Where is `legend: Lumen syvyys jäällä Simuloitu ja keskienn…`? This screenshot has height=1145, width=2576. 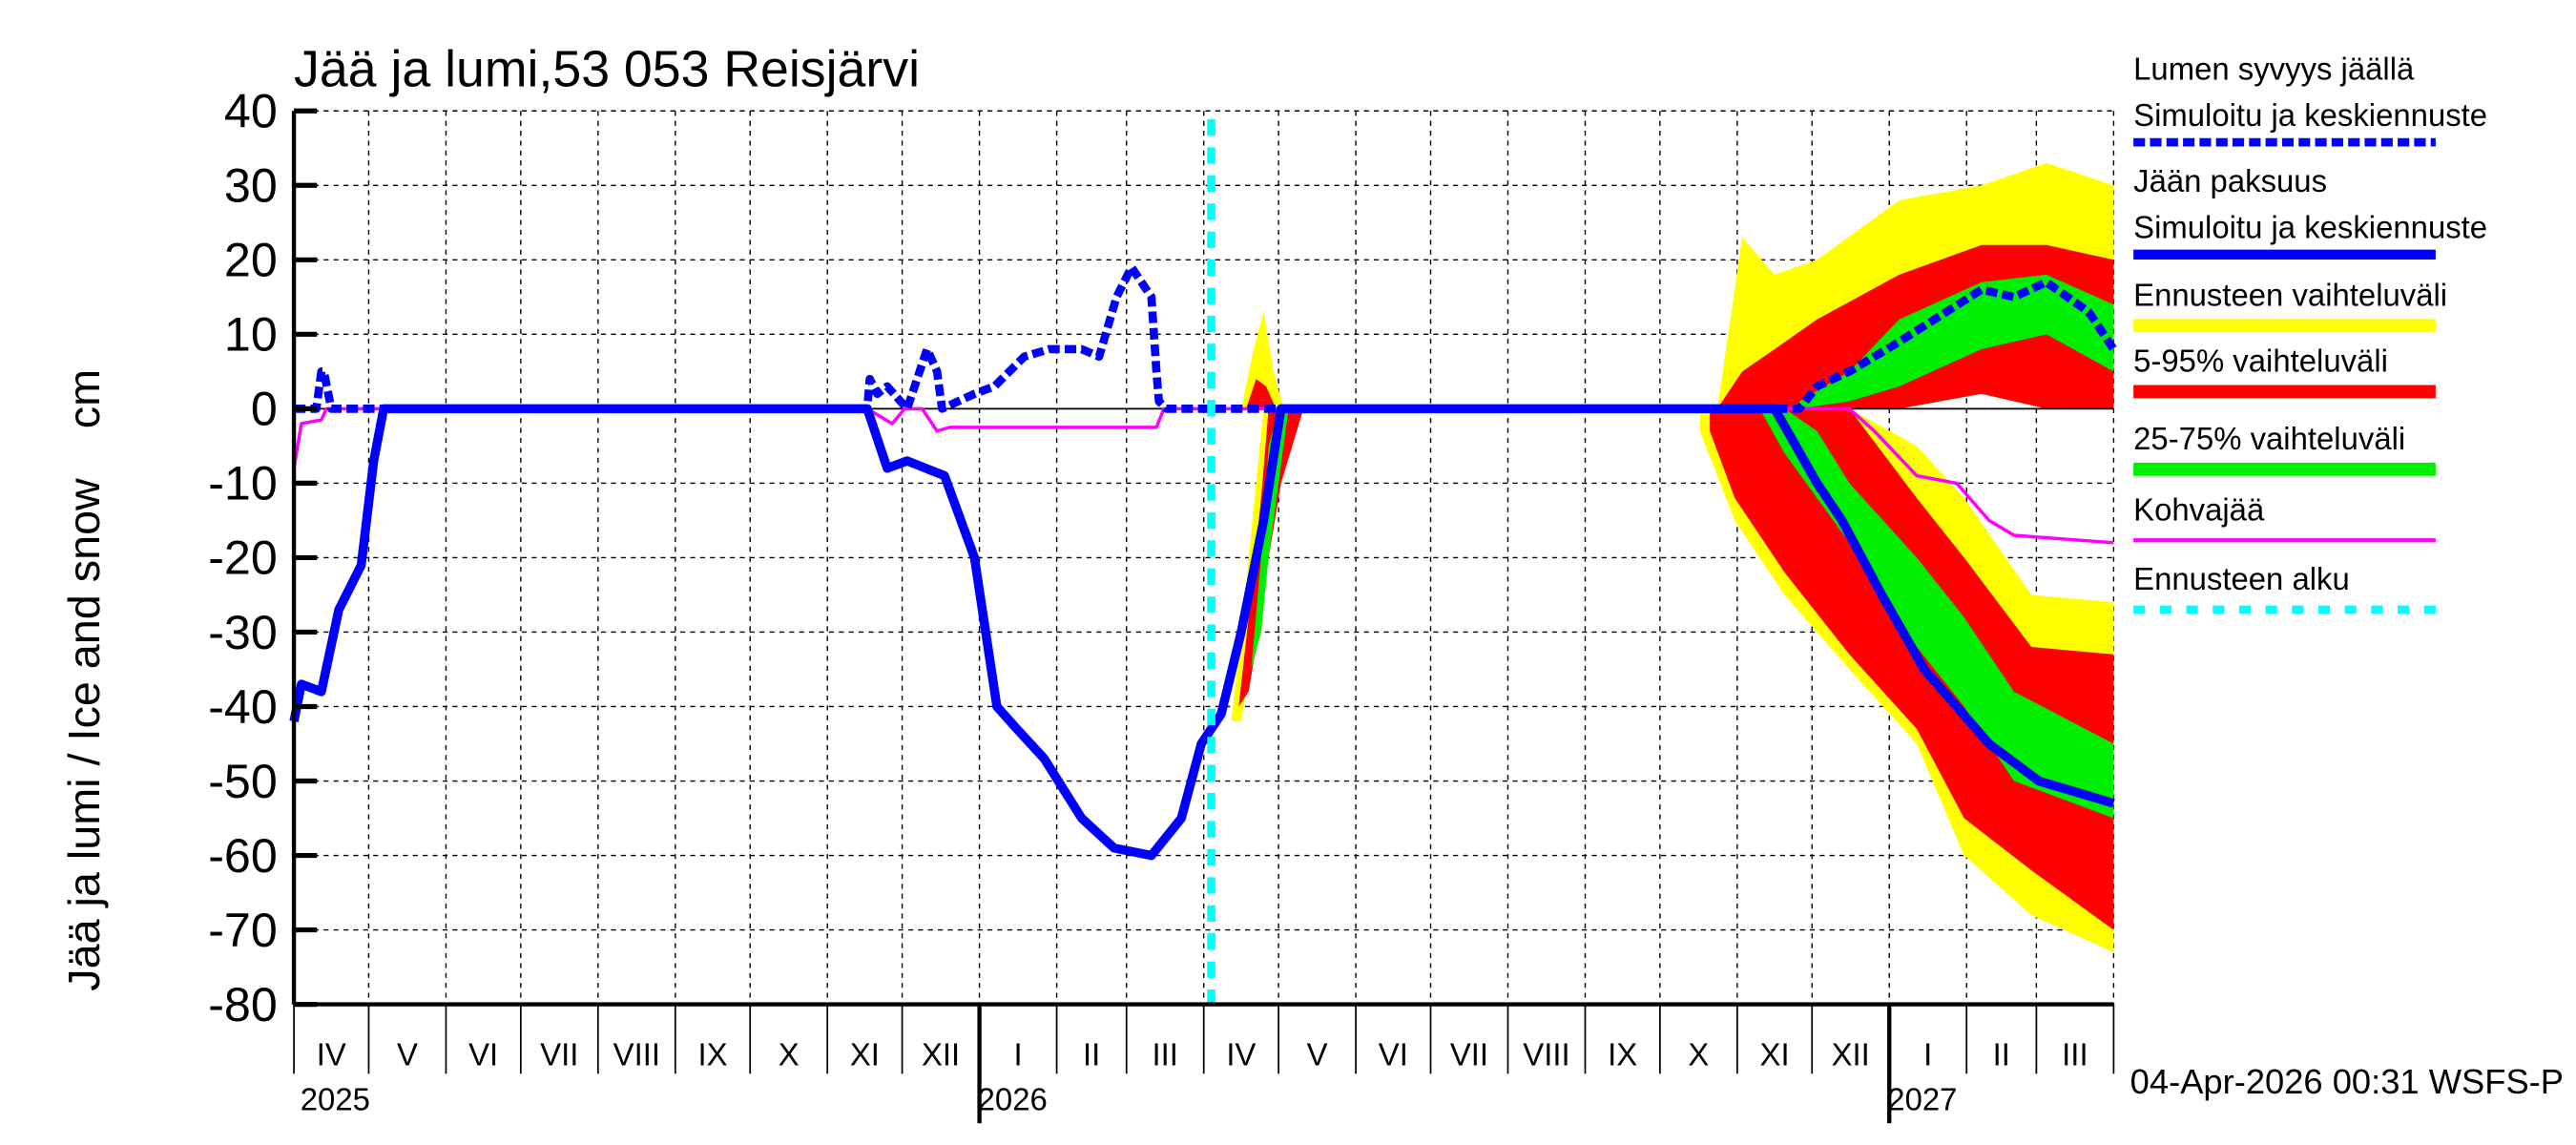 legend: Lumen syvyys jäällä Simuloitu ja keskienn… is located at coordinates (2310, 332).